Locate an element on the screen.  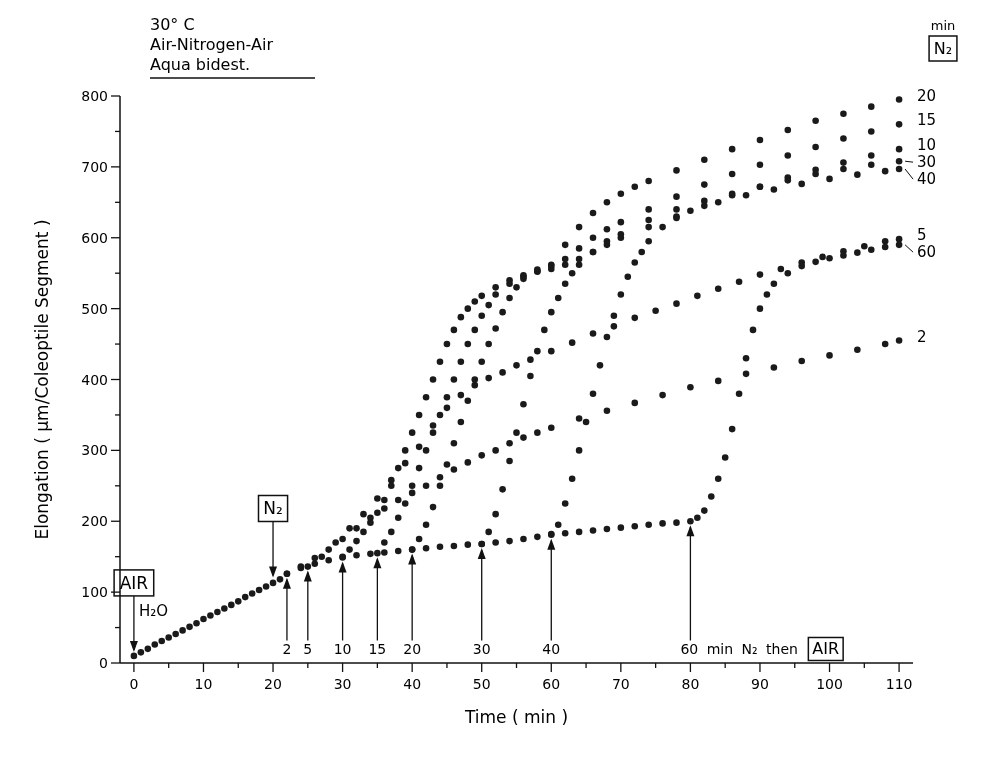
series-label: 10 is located at coordinates (927, 145).